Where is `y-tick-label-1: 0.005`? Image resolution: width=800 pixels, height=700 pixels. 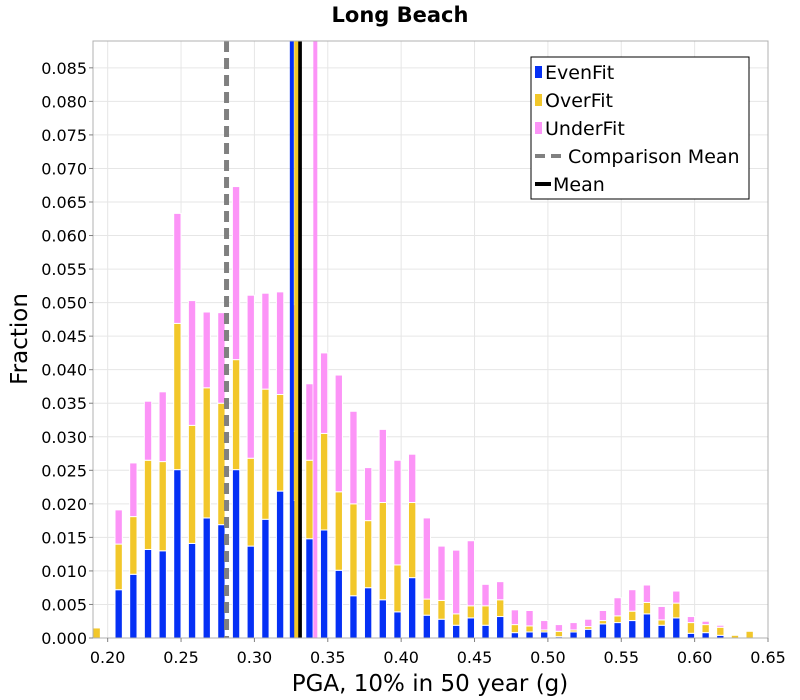
y-tick-label-1: 0.005 is located at coordinates (64, 604).